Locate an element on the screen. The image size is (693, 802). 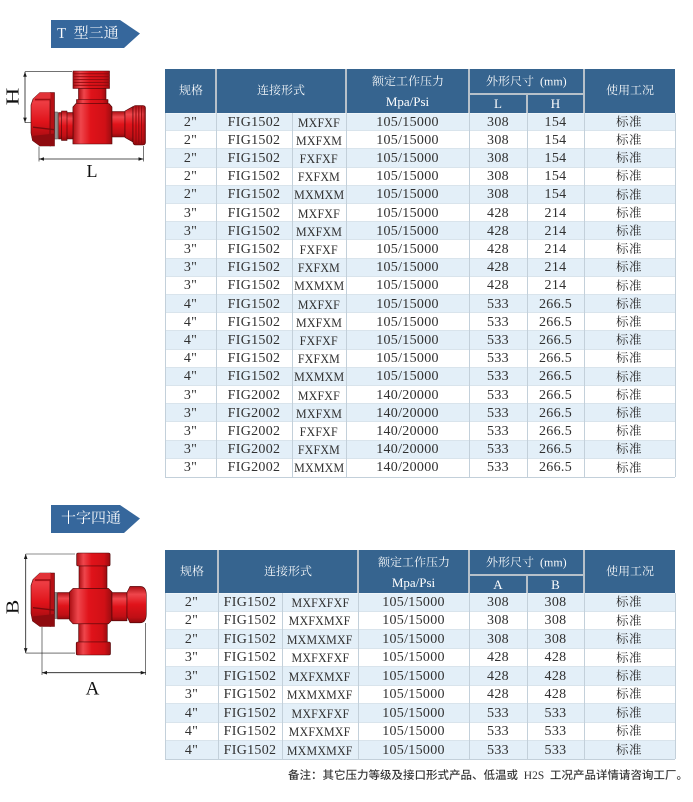
svg-text: B is located at coordinates (12, 607).